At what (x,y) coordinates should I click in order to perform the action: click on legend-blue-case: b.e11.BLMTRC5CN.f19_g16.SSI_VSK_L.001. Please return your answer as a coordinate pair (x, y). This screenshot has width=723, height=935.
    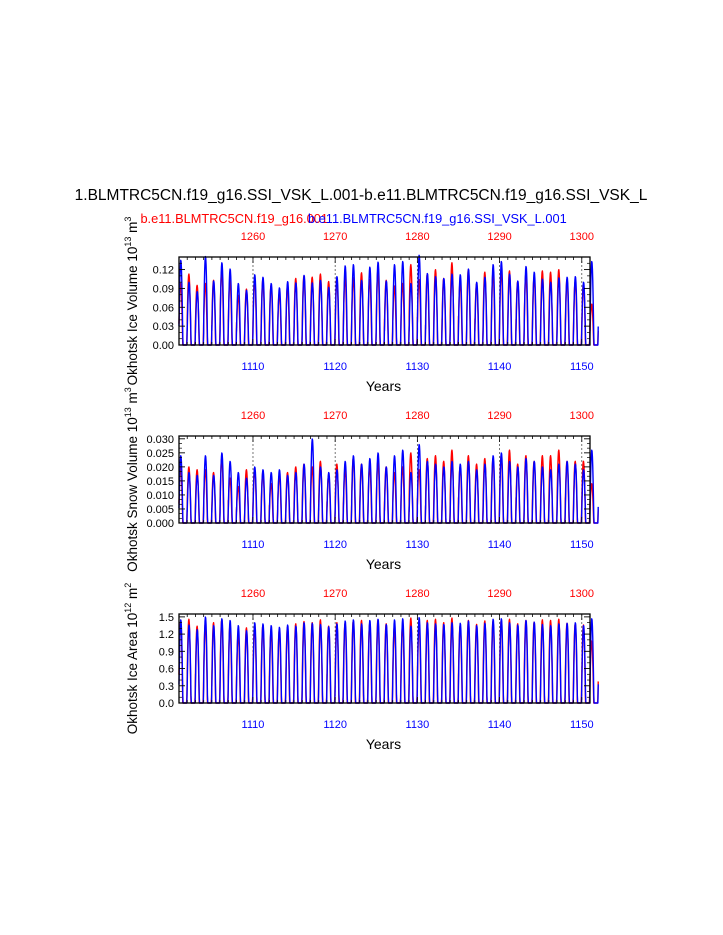
    Looking at the image, I should click on (437, 218).